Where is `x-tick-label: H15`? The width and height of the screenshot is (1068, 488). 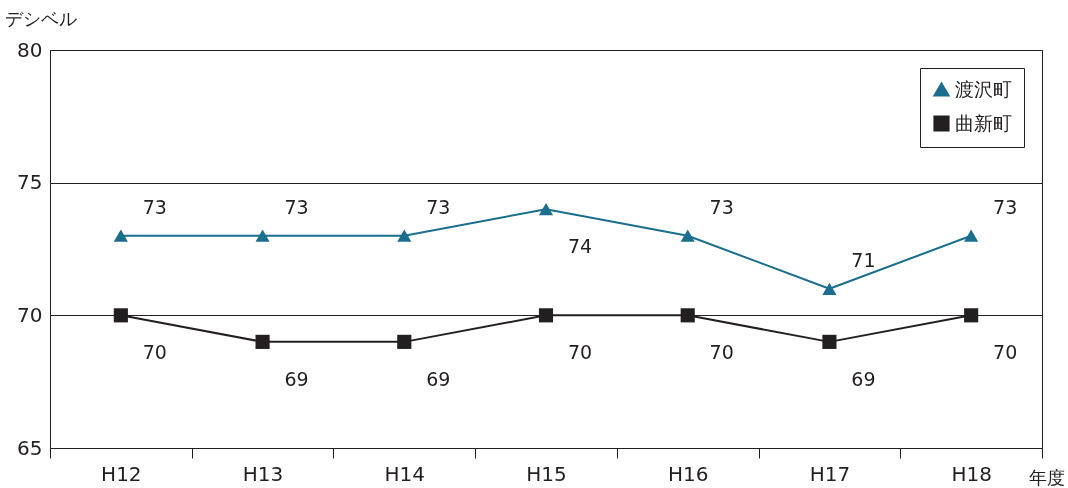 x-tick-label: H15 is located at coordinates (546, 473).